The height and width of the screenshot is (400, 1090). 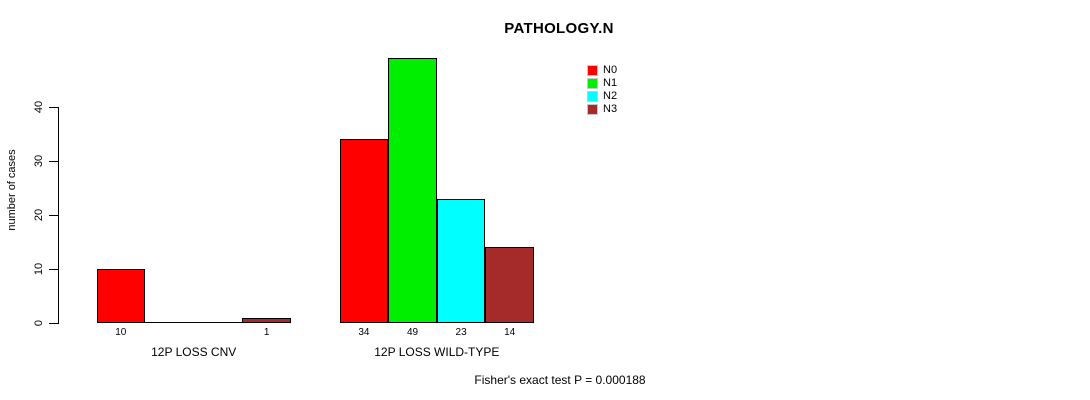 I want to click on bar-value-label: 23, so click(x=461, y=332).